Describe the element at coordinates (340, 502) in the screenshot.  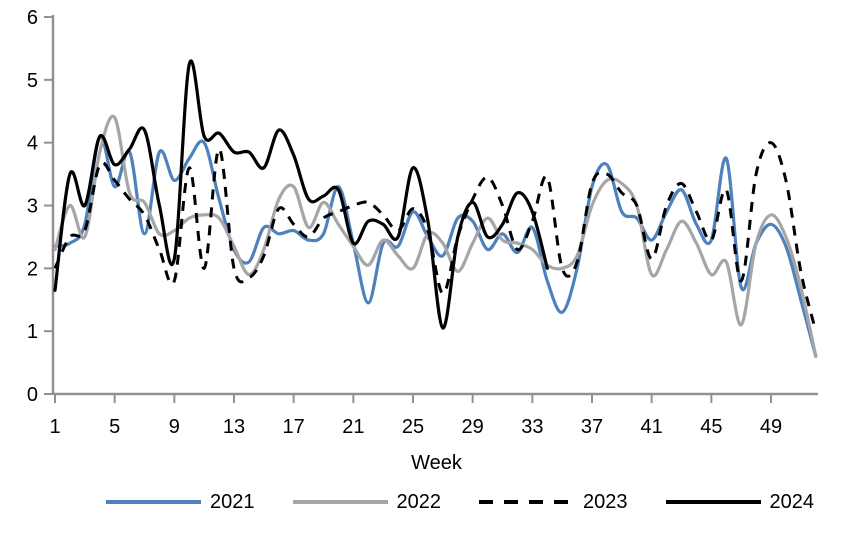
I see `legend-swatch-2022` at that location.